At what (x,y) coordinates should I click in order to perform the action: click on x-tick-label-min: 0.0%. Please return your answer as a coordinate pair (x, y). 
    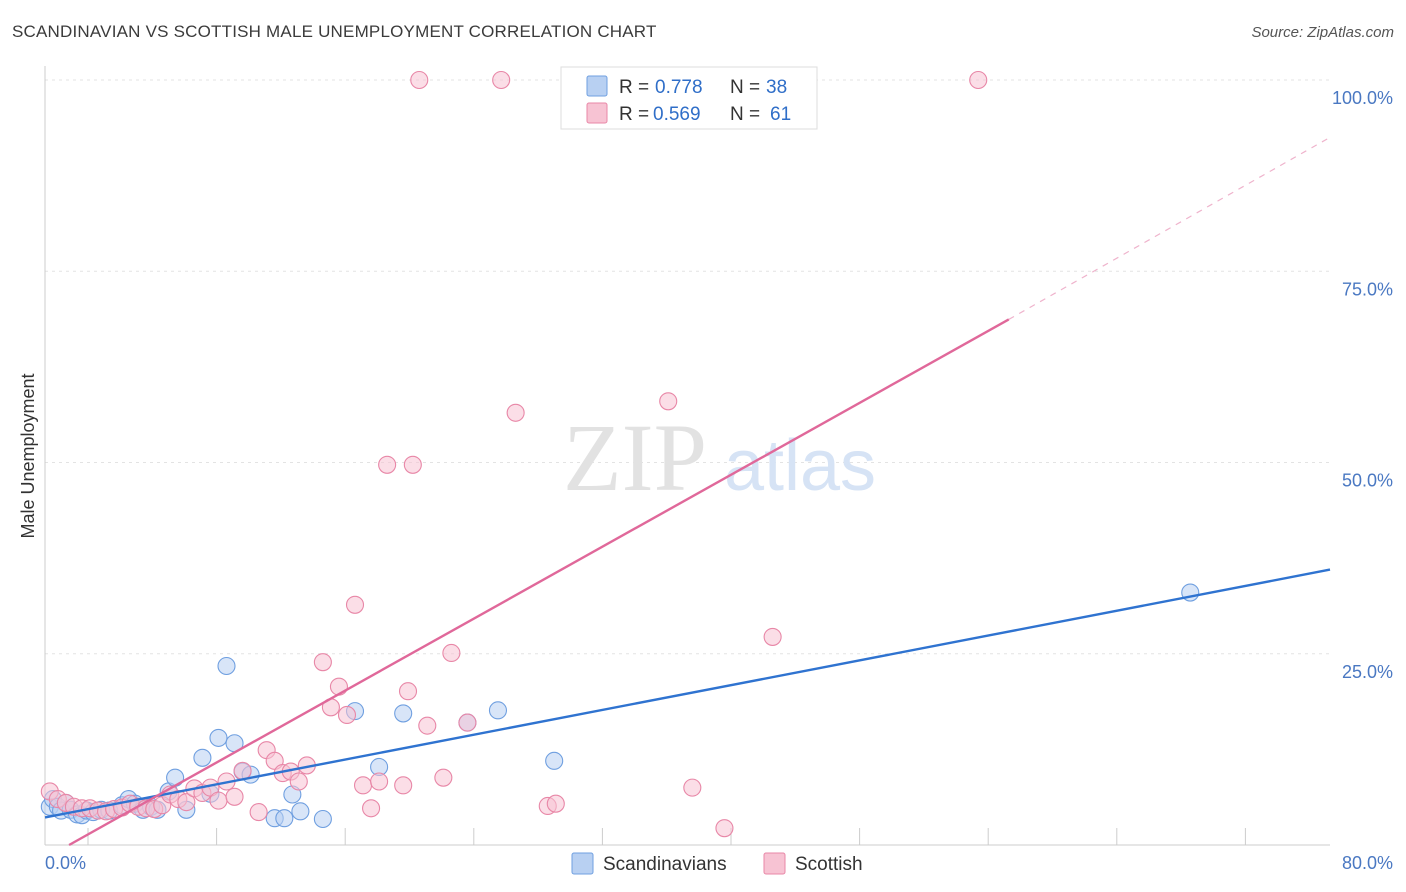
    Looking at the image, I should click on (65, 863).